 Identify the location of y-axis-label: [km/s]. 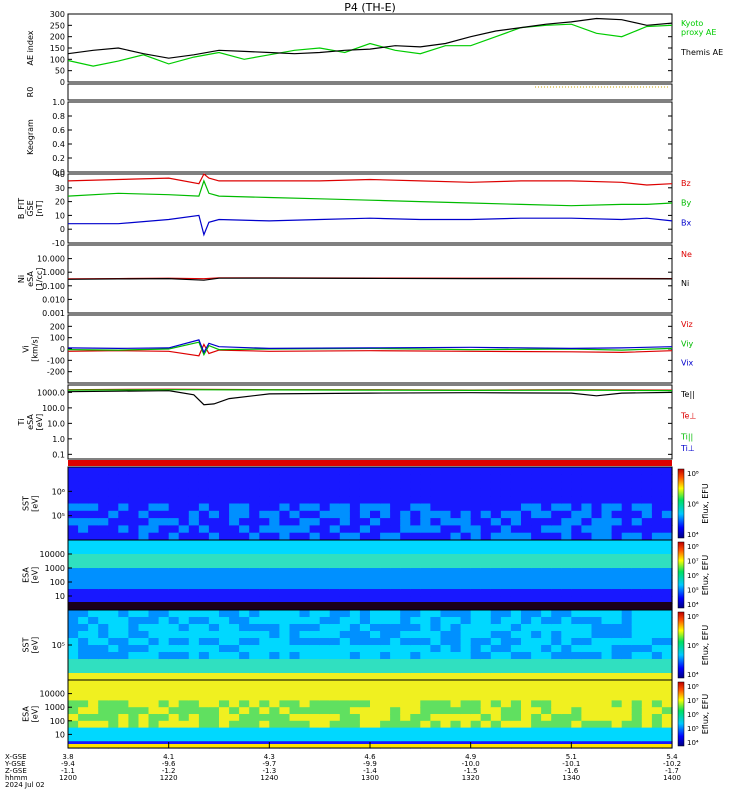
(35, 349).